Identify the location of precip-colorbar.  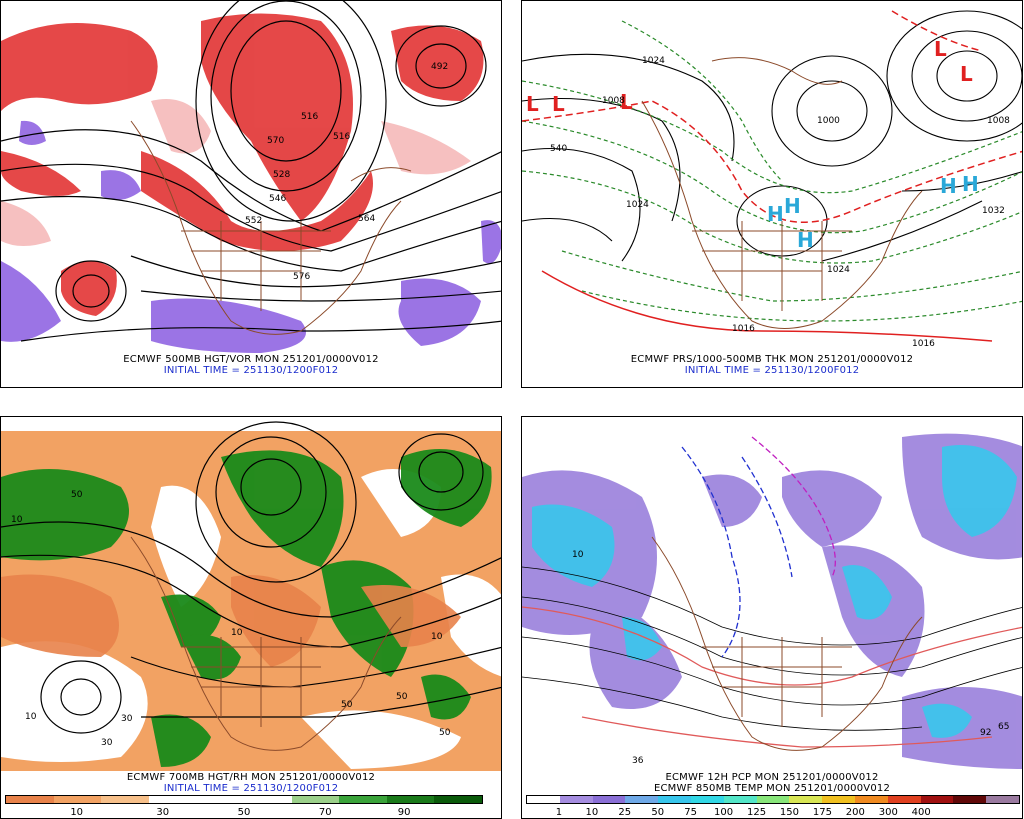
(773, 799).